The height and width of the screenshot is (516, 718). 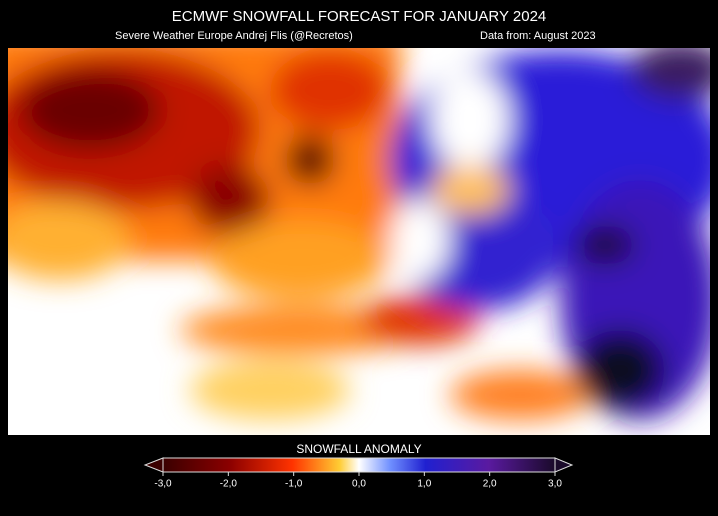 What do you see at coordinates (538, 36) in the screenshot?
I see `source: Data from: August 2023` at bounding box center [538, 36].